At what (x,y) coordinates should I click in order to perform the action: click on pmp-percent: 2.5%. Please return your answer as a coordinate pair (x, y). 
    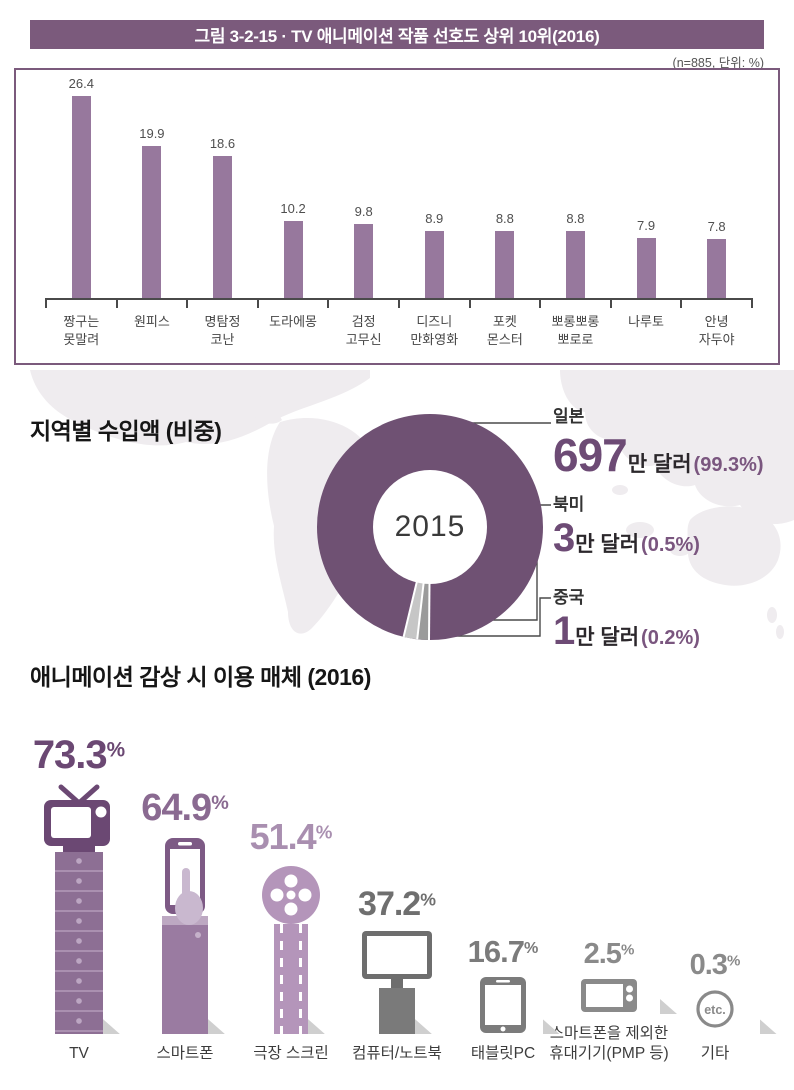
    Looking at the image, I should click on (609, 954).